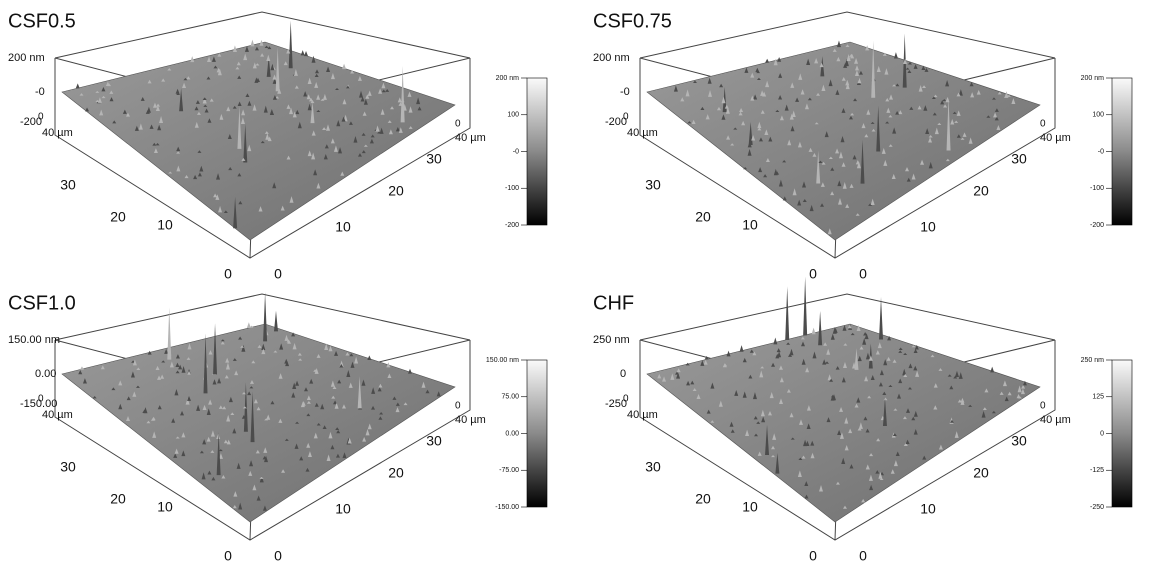 Image resolution: width=1174 pixels, height=564 pixels. Describe the element at coordinates (703, 499) in the screenshot. I see `left-axis-label: 20` at that location.